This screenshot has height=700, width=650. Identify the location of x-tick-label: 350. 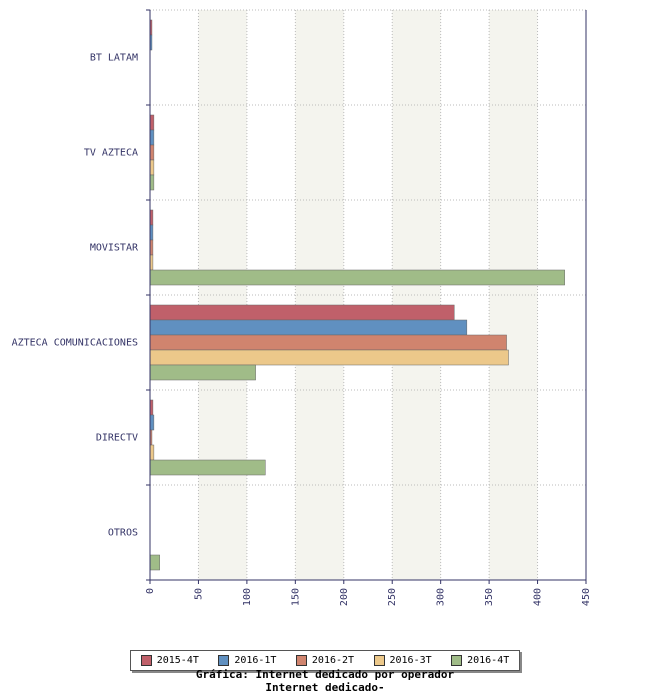
(489, 597).